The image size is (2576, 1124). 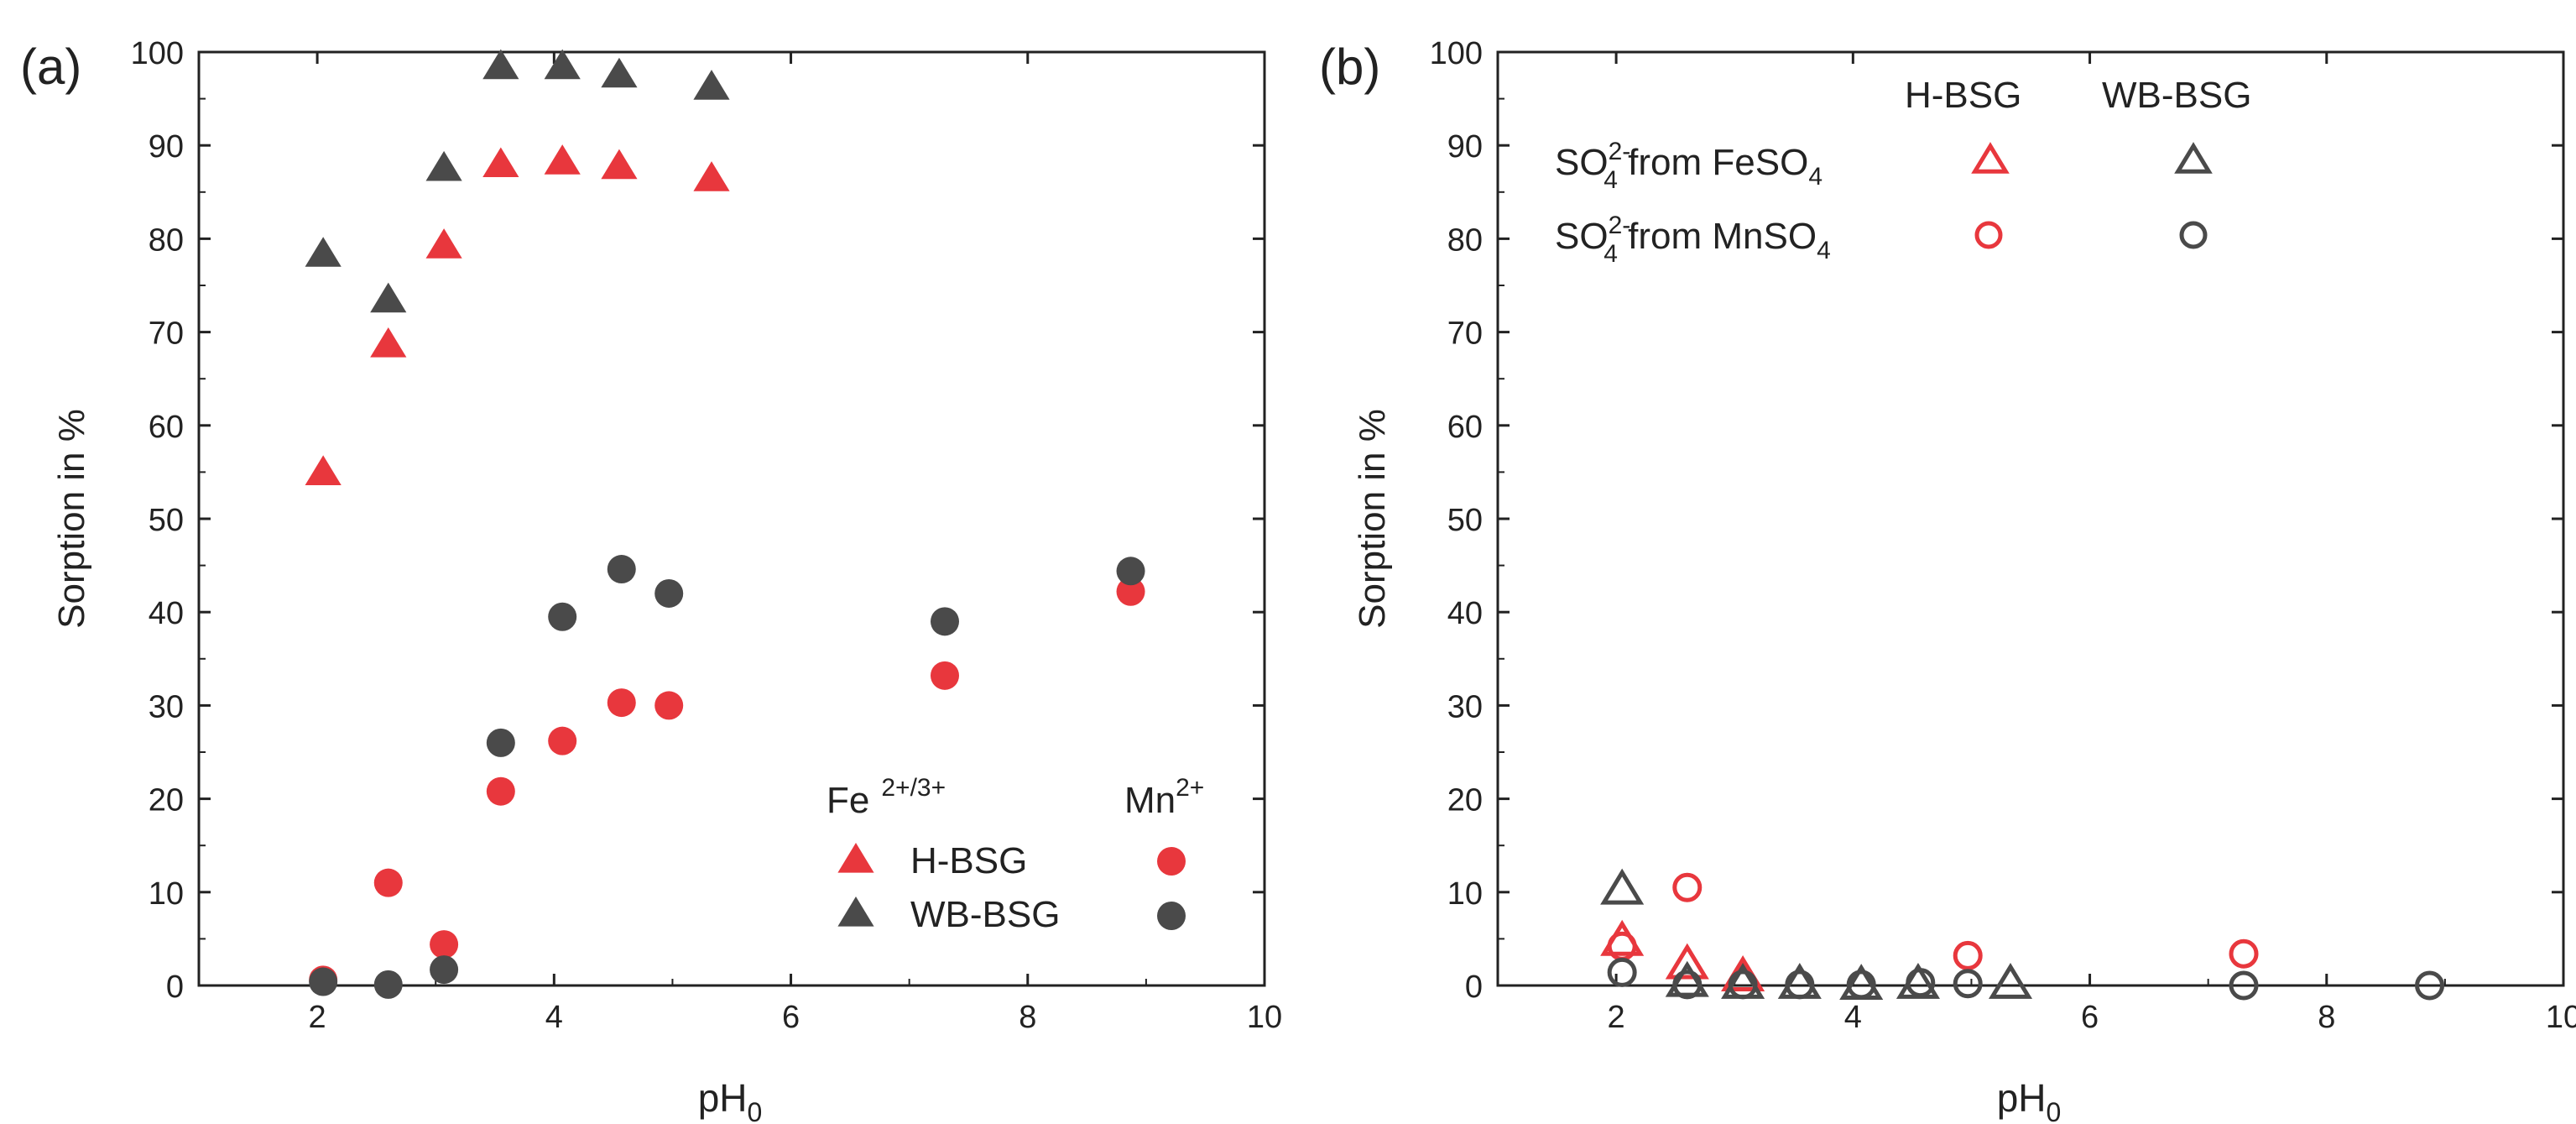 I want to click on legend-b-fe-h-bsg-marker, so click(x=1990, y=158).